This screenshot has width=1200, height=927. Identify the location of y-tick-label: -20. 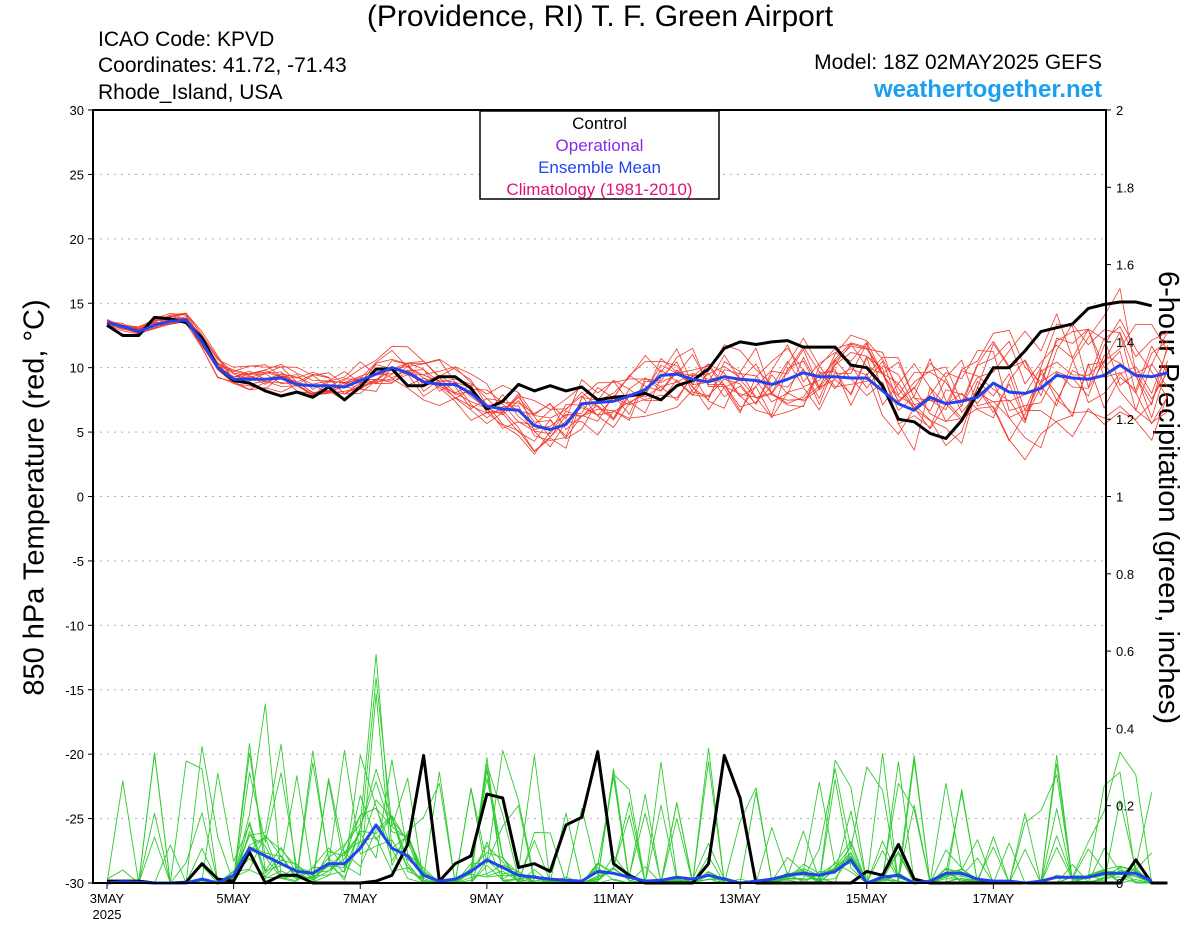
(74, 754).